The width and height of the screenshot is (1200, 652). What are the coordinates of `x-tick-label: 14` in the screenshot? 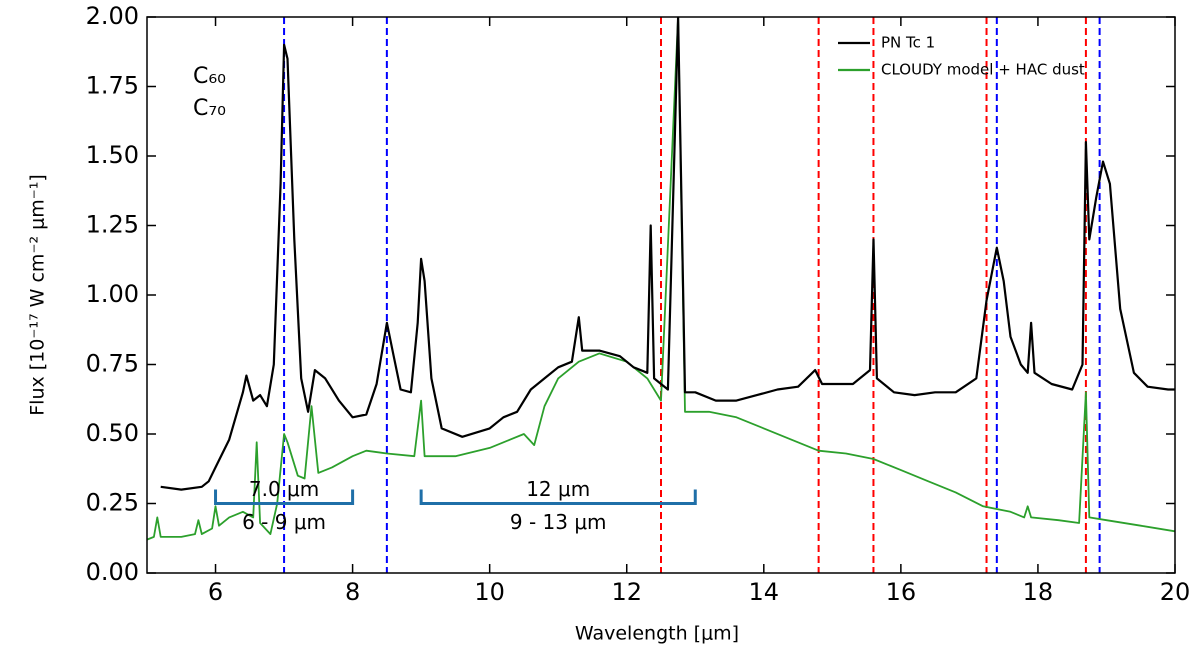 It's located at (764, 592).